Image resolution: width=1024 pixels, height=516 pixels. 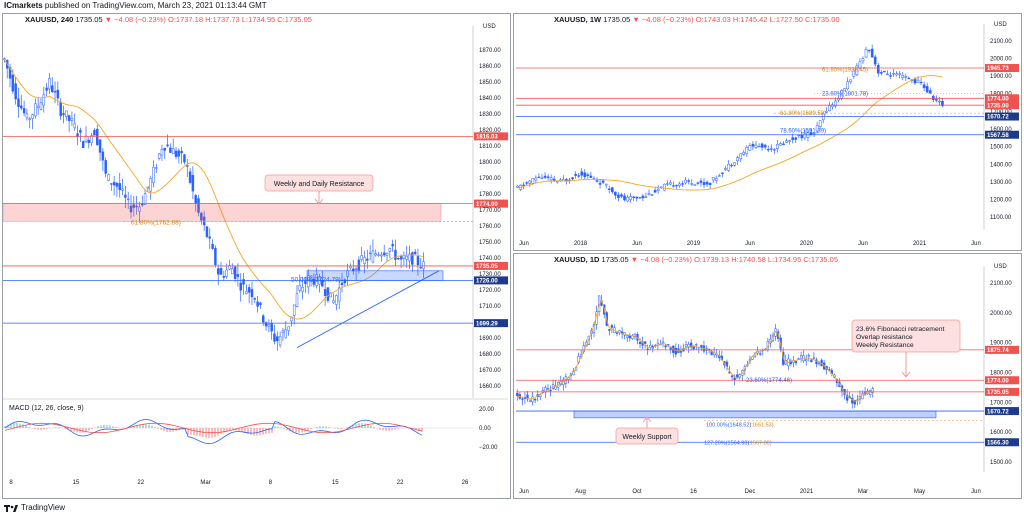 I want to click on macd-line, so click(x=213, y=432).